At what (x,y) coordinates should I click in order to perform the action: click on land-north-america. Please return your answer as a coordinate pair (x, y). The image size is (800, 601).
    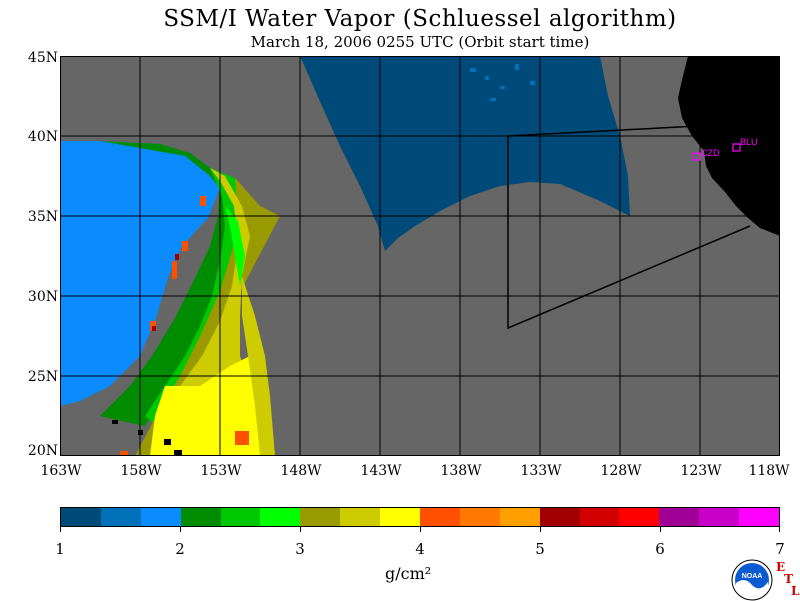
    Looking at the image, I should click on (729, 146).